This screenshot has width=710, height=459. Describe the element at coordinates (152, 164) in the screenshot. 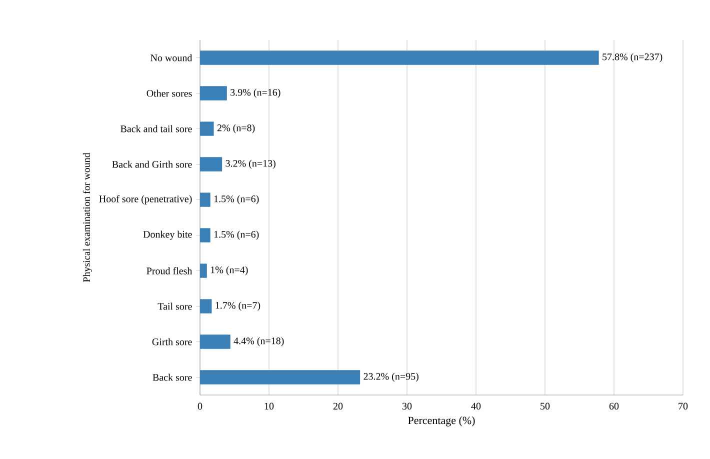

I see `y-tick-label: Back and Girth sore` at that location.